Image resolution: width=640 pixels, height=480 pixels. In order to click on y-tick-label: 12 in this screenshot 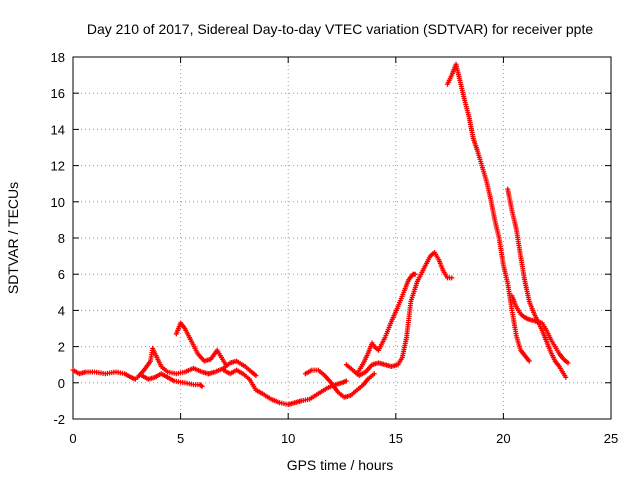, I will do `click(58, 166)`.